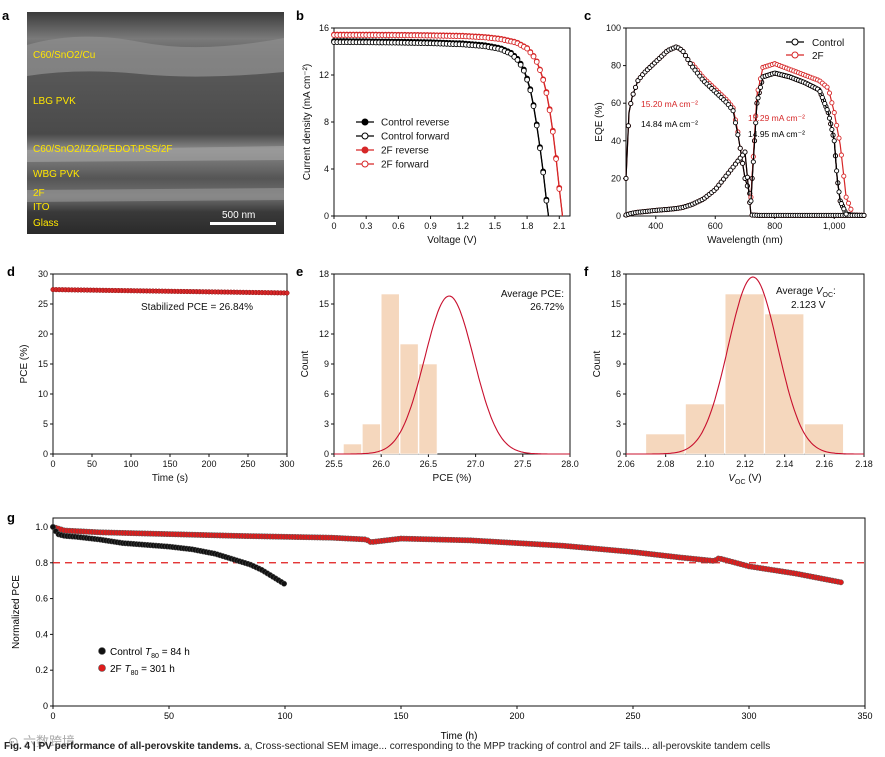 This screenshot has height=757, width=885. Describe the element at coordinates (462, 226) in the screenshot. I see `x-tick-label-b: 1.2` at that location.